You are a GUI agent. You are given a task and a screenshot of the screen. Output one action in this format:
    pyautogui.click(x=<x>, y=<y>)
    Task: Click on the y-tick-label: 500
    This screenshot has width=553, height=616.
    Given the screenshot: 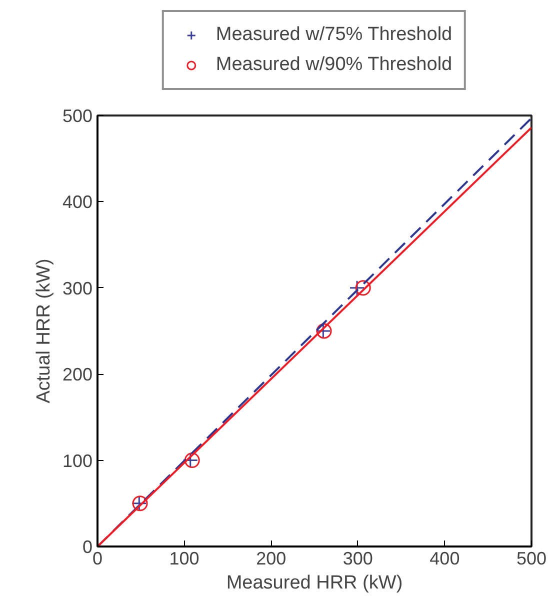 What is the action you would take?
    pyautogui.click(x=77, y=116)
    